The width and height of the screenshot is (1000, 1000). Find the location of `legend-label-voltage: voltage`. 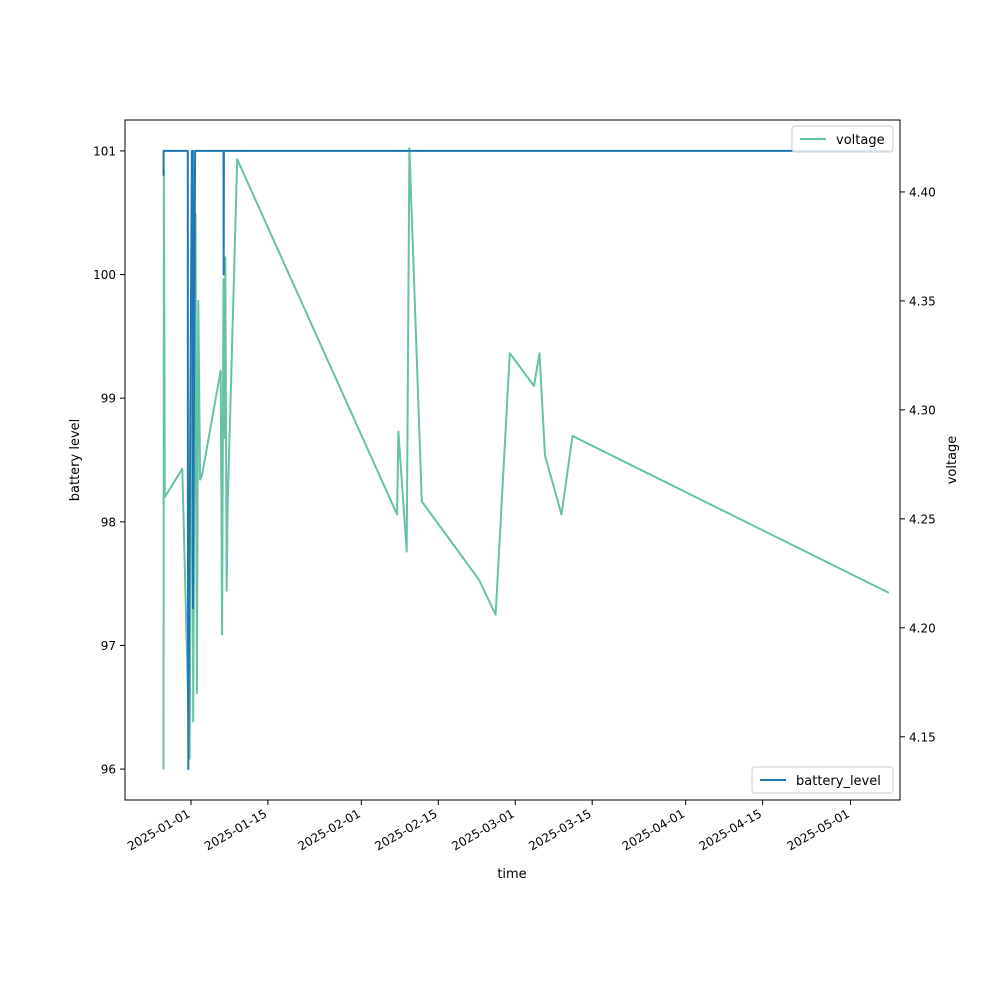

legend-label-voltage: voltage is located at coordinates (860, 140).